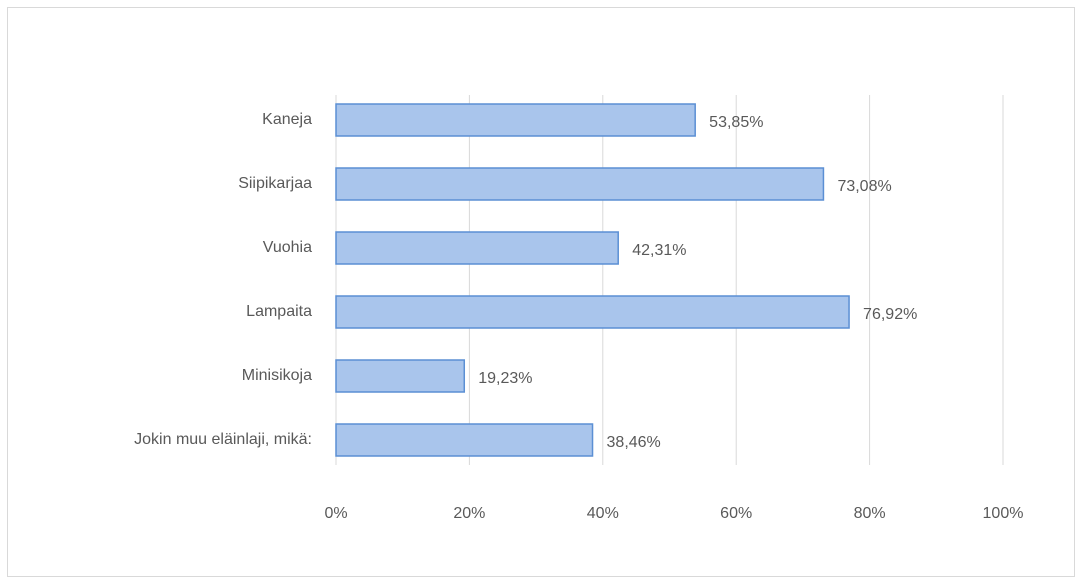 The width and height of the screenshot is (1082, 584). Describe the element at coordinates (223, 439) in the screenshot. I see `y-tick-label: Jokin muu eläinlaji, mikä:` at that location.